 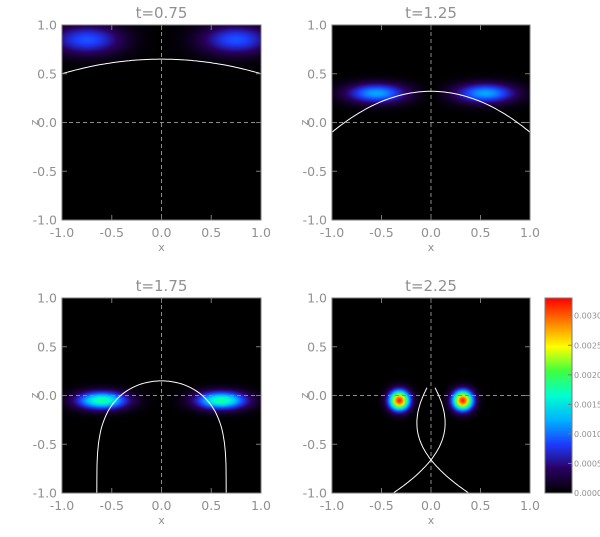 I want to click on colorbar-gradient, so click(x=558, y=395).